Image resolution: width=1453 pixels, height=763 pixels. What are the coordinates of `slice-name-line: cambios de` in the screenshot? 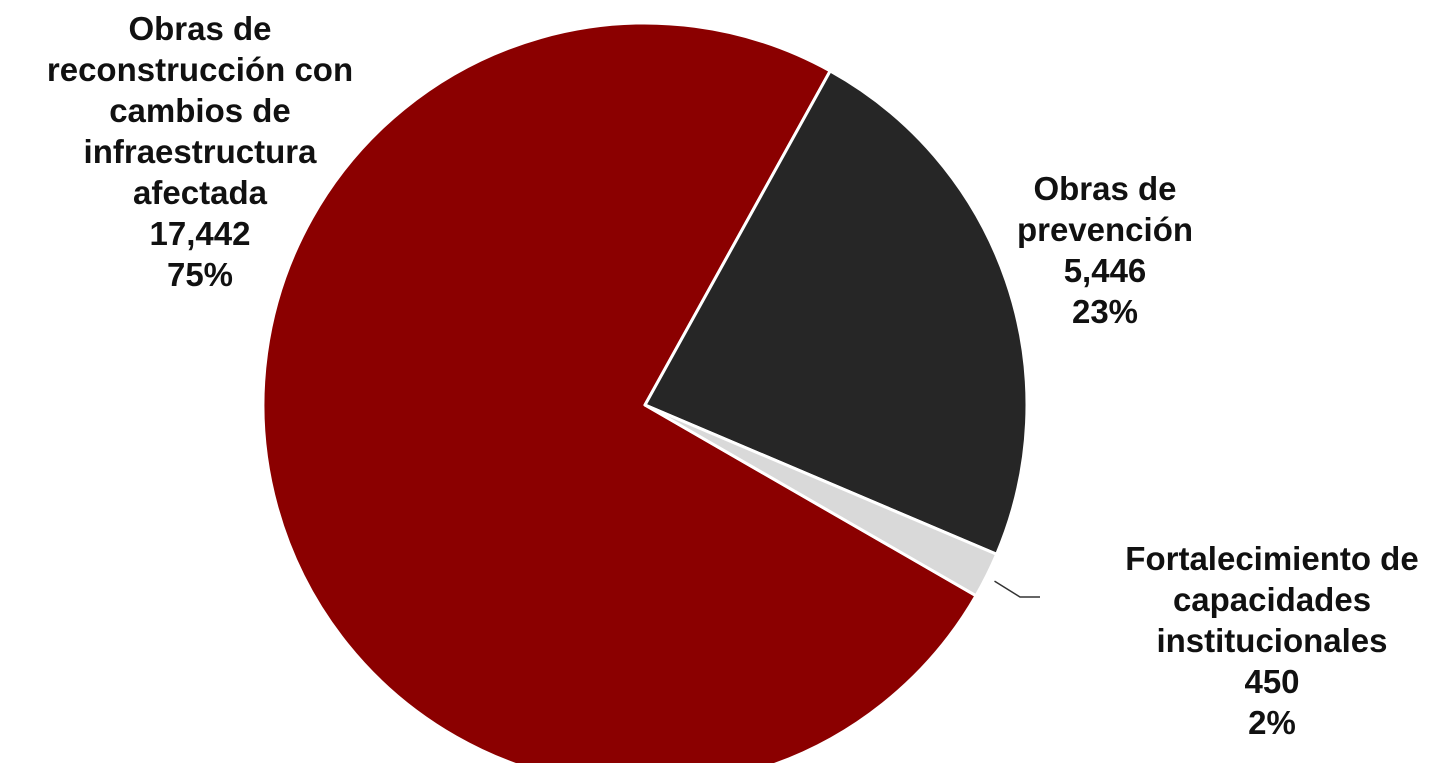 It's located at (200, 110).